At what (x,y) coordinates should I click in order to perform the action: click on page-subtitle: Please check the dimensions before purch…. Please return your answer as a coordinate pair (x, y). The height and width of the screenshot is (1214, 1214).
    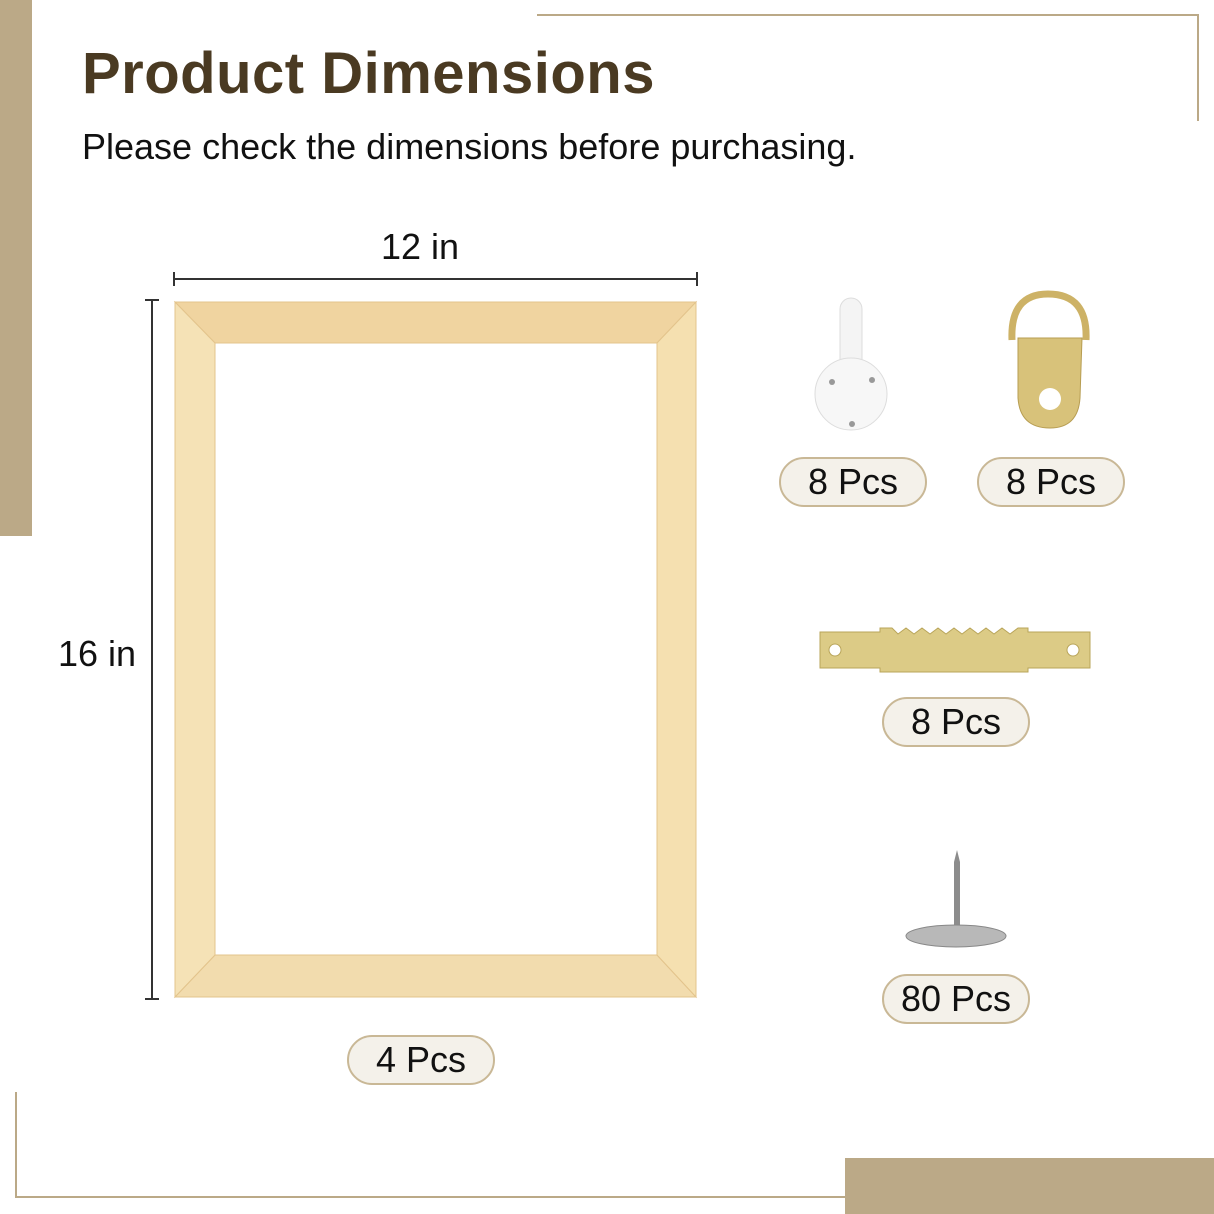
    Looking at the image, I should click on (469, 146).